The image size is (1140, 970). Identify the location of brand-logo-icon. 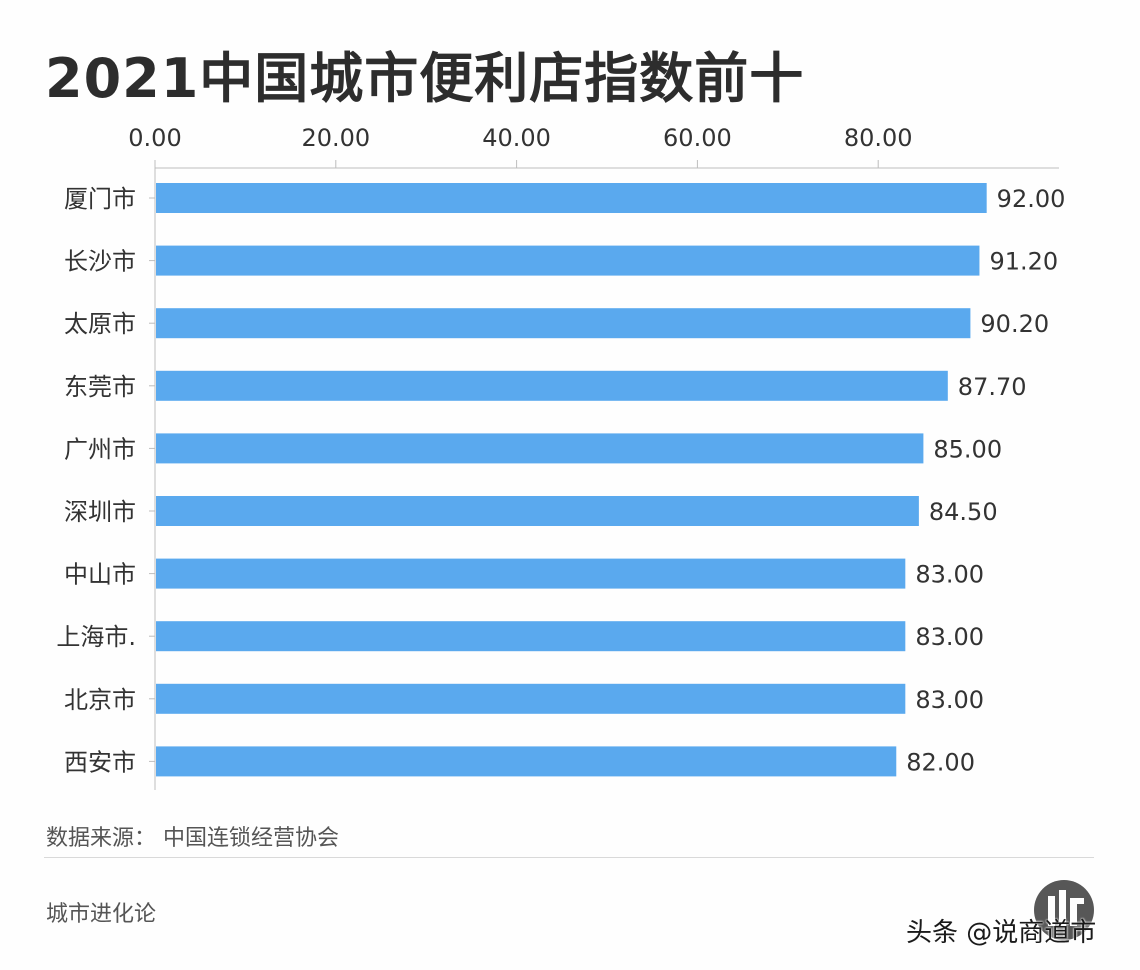
(1064, 910).